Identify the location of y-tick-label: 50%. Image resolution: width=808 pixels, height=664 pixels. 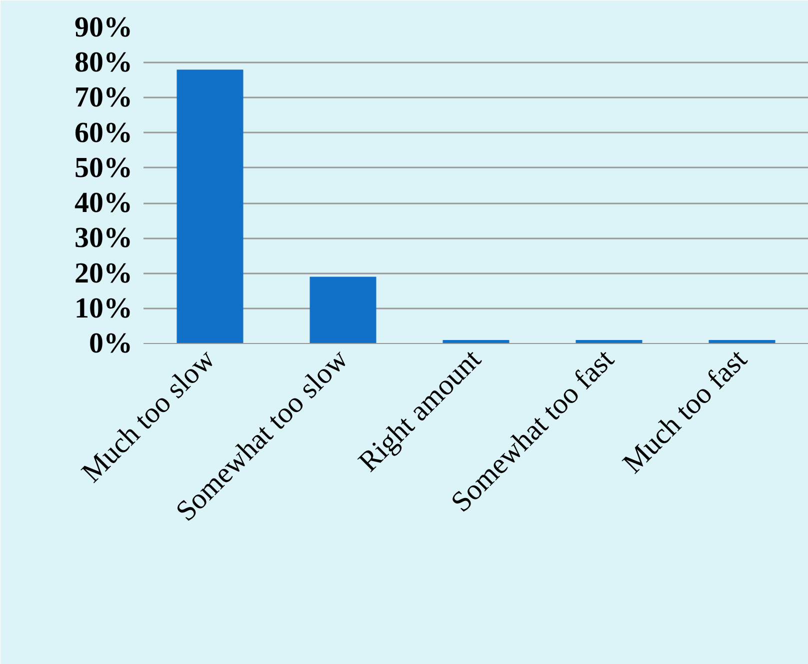
(103, 168).